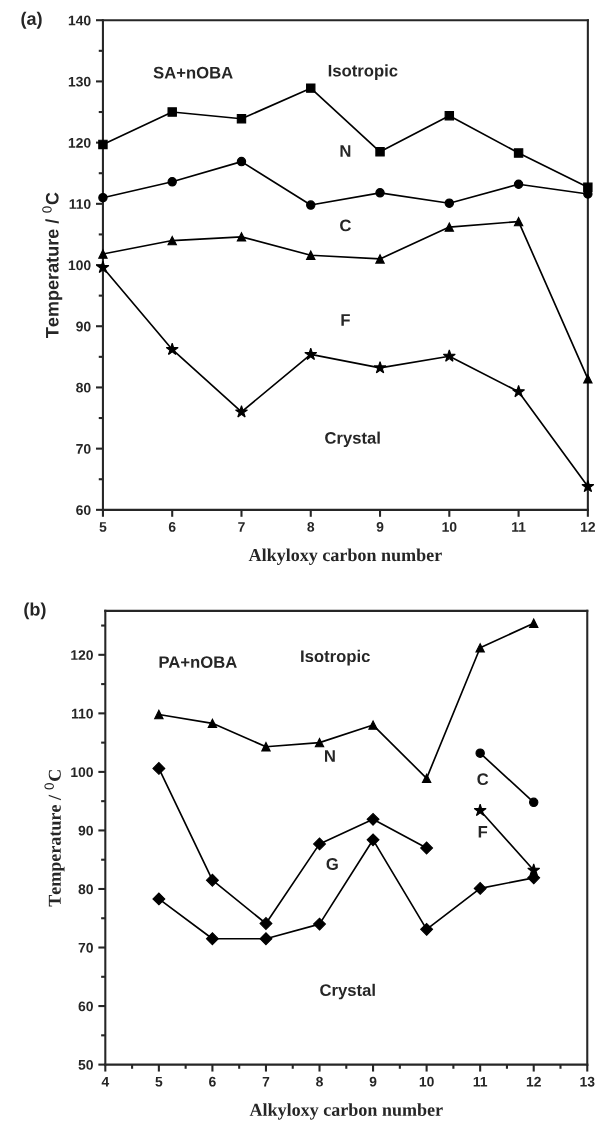 The width and height of the screenshot is (595, 1123). Describe the element at coordinates (31, 20) in the screenshot. I see `chart-title: (a)` at that location.